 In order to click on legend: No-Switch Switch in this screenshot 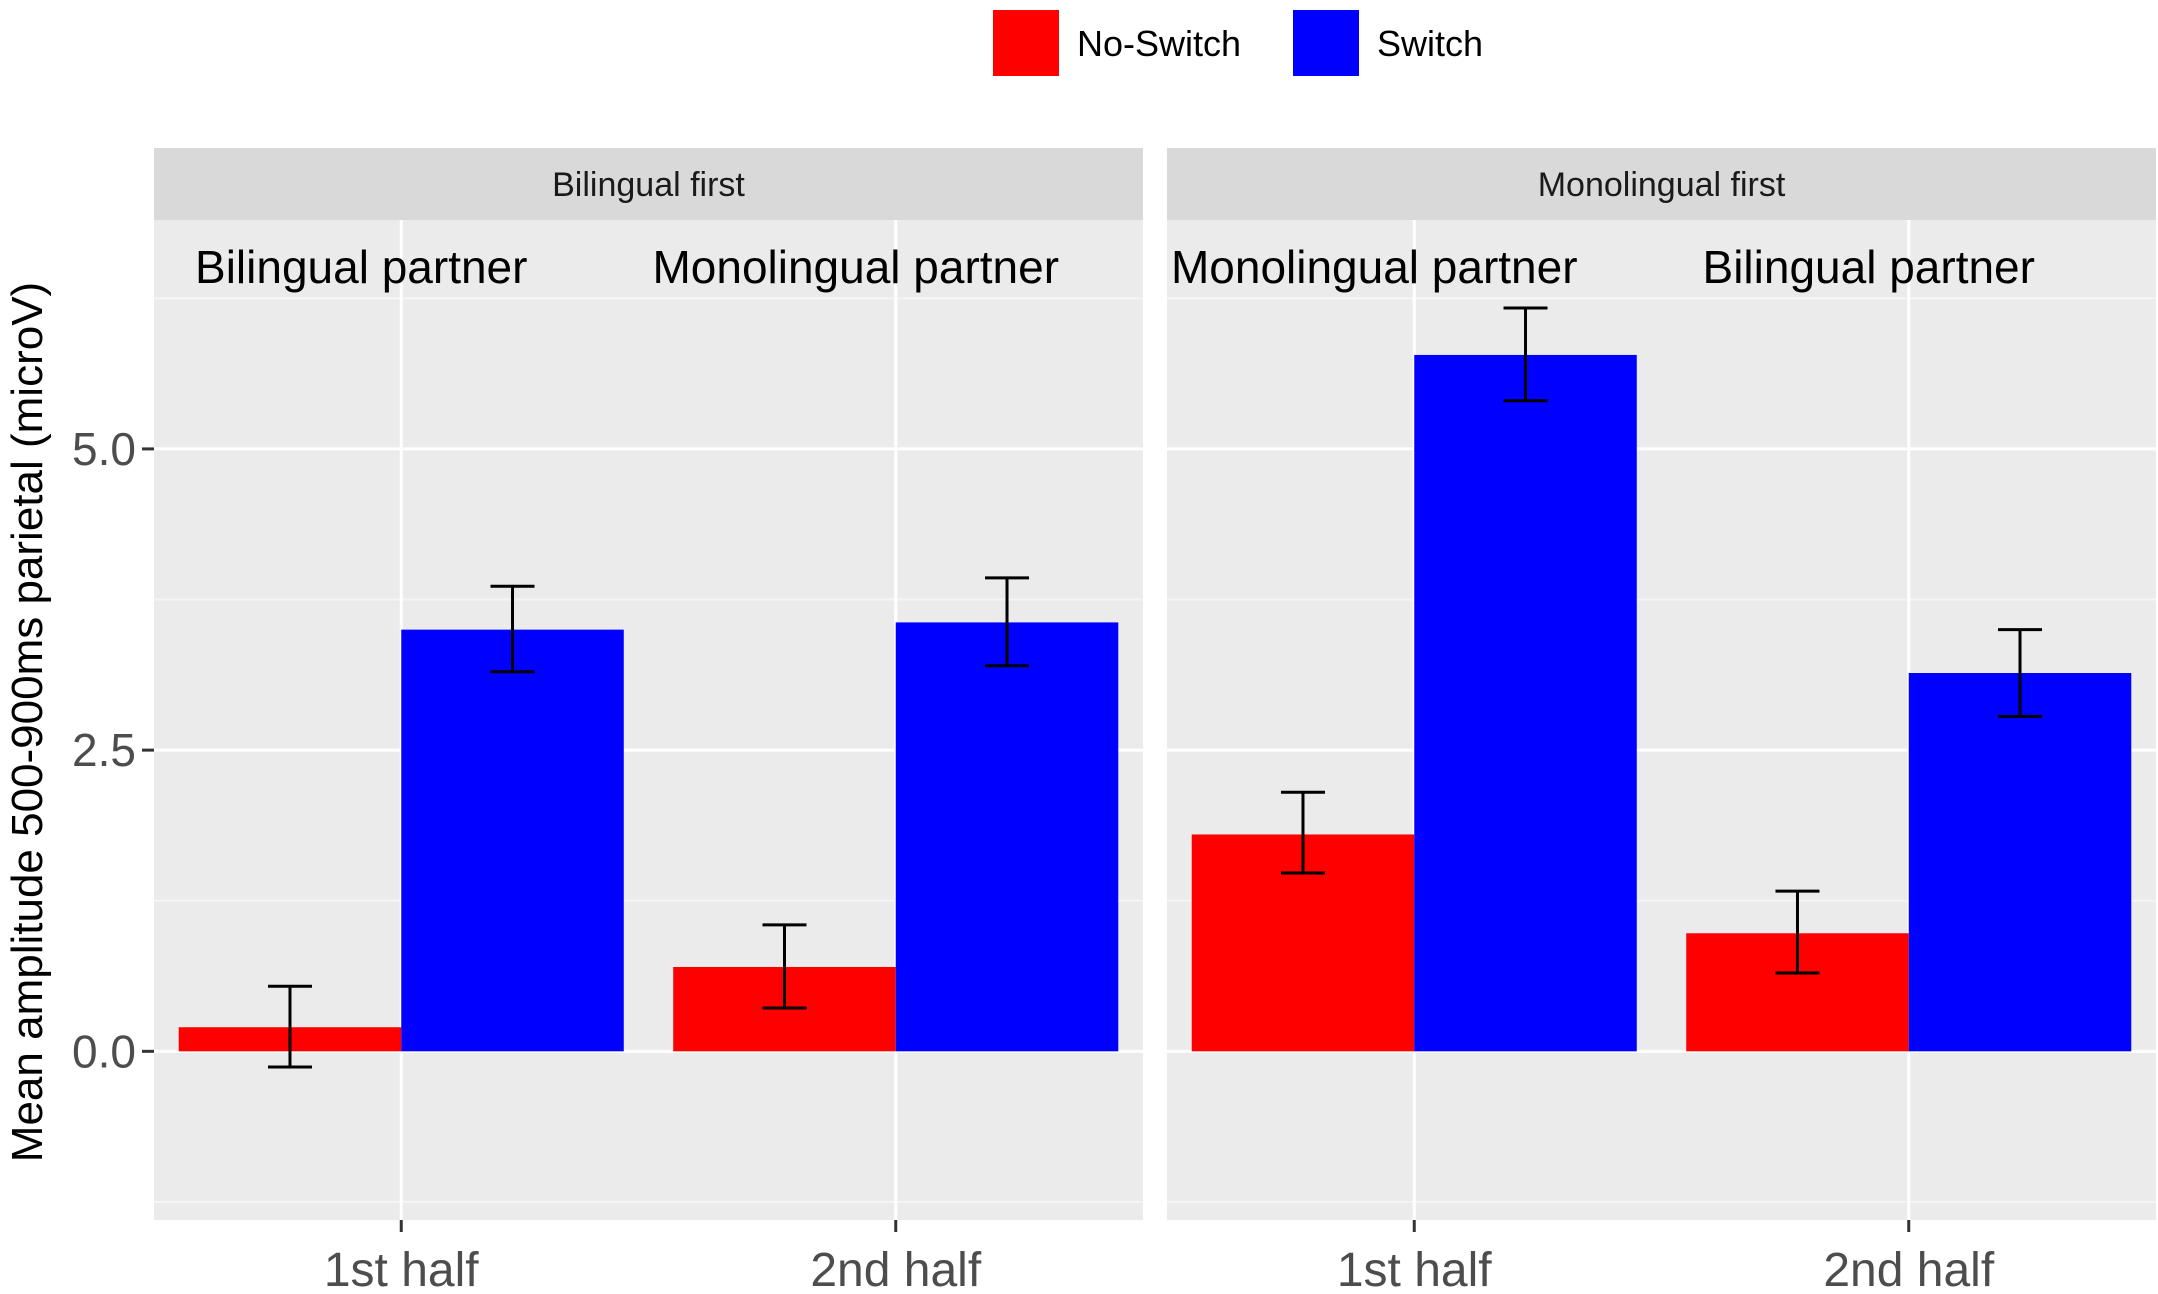, I will do `click(1238, 43)`.